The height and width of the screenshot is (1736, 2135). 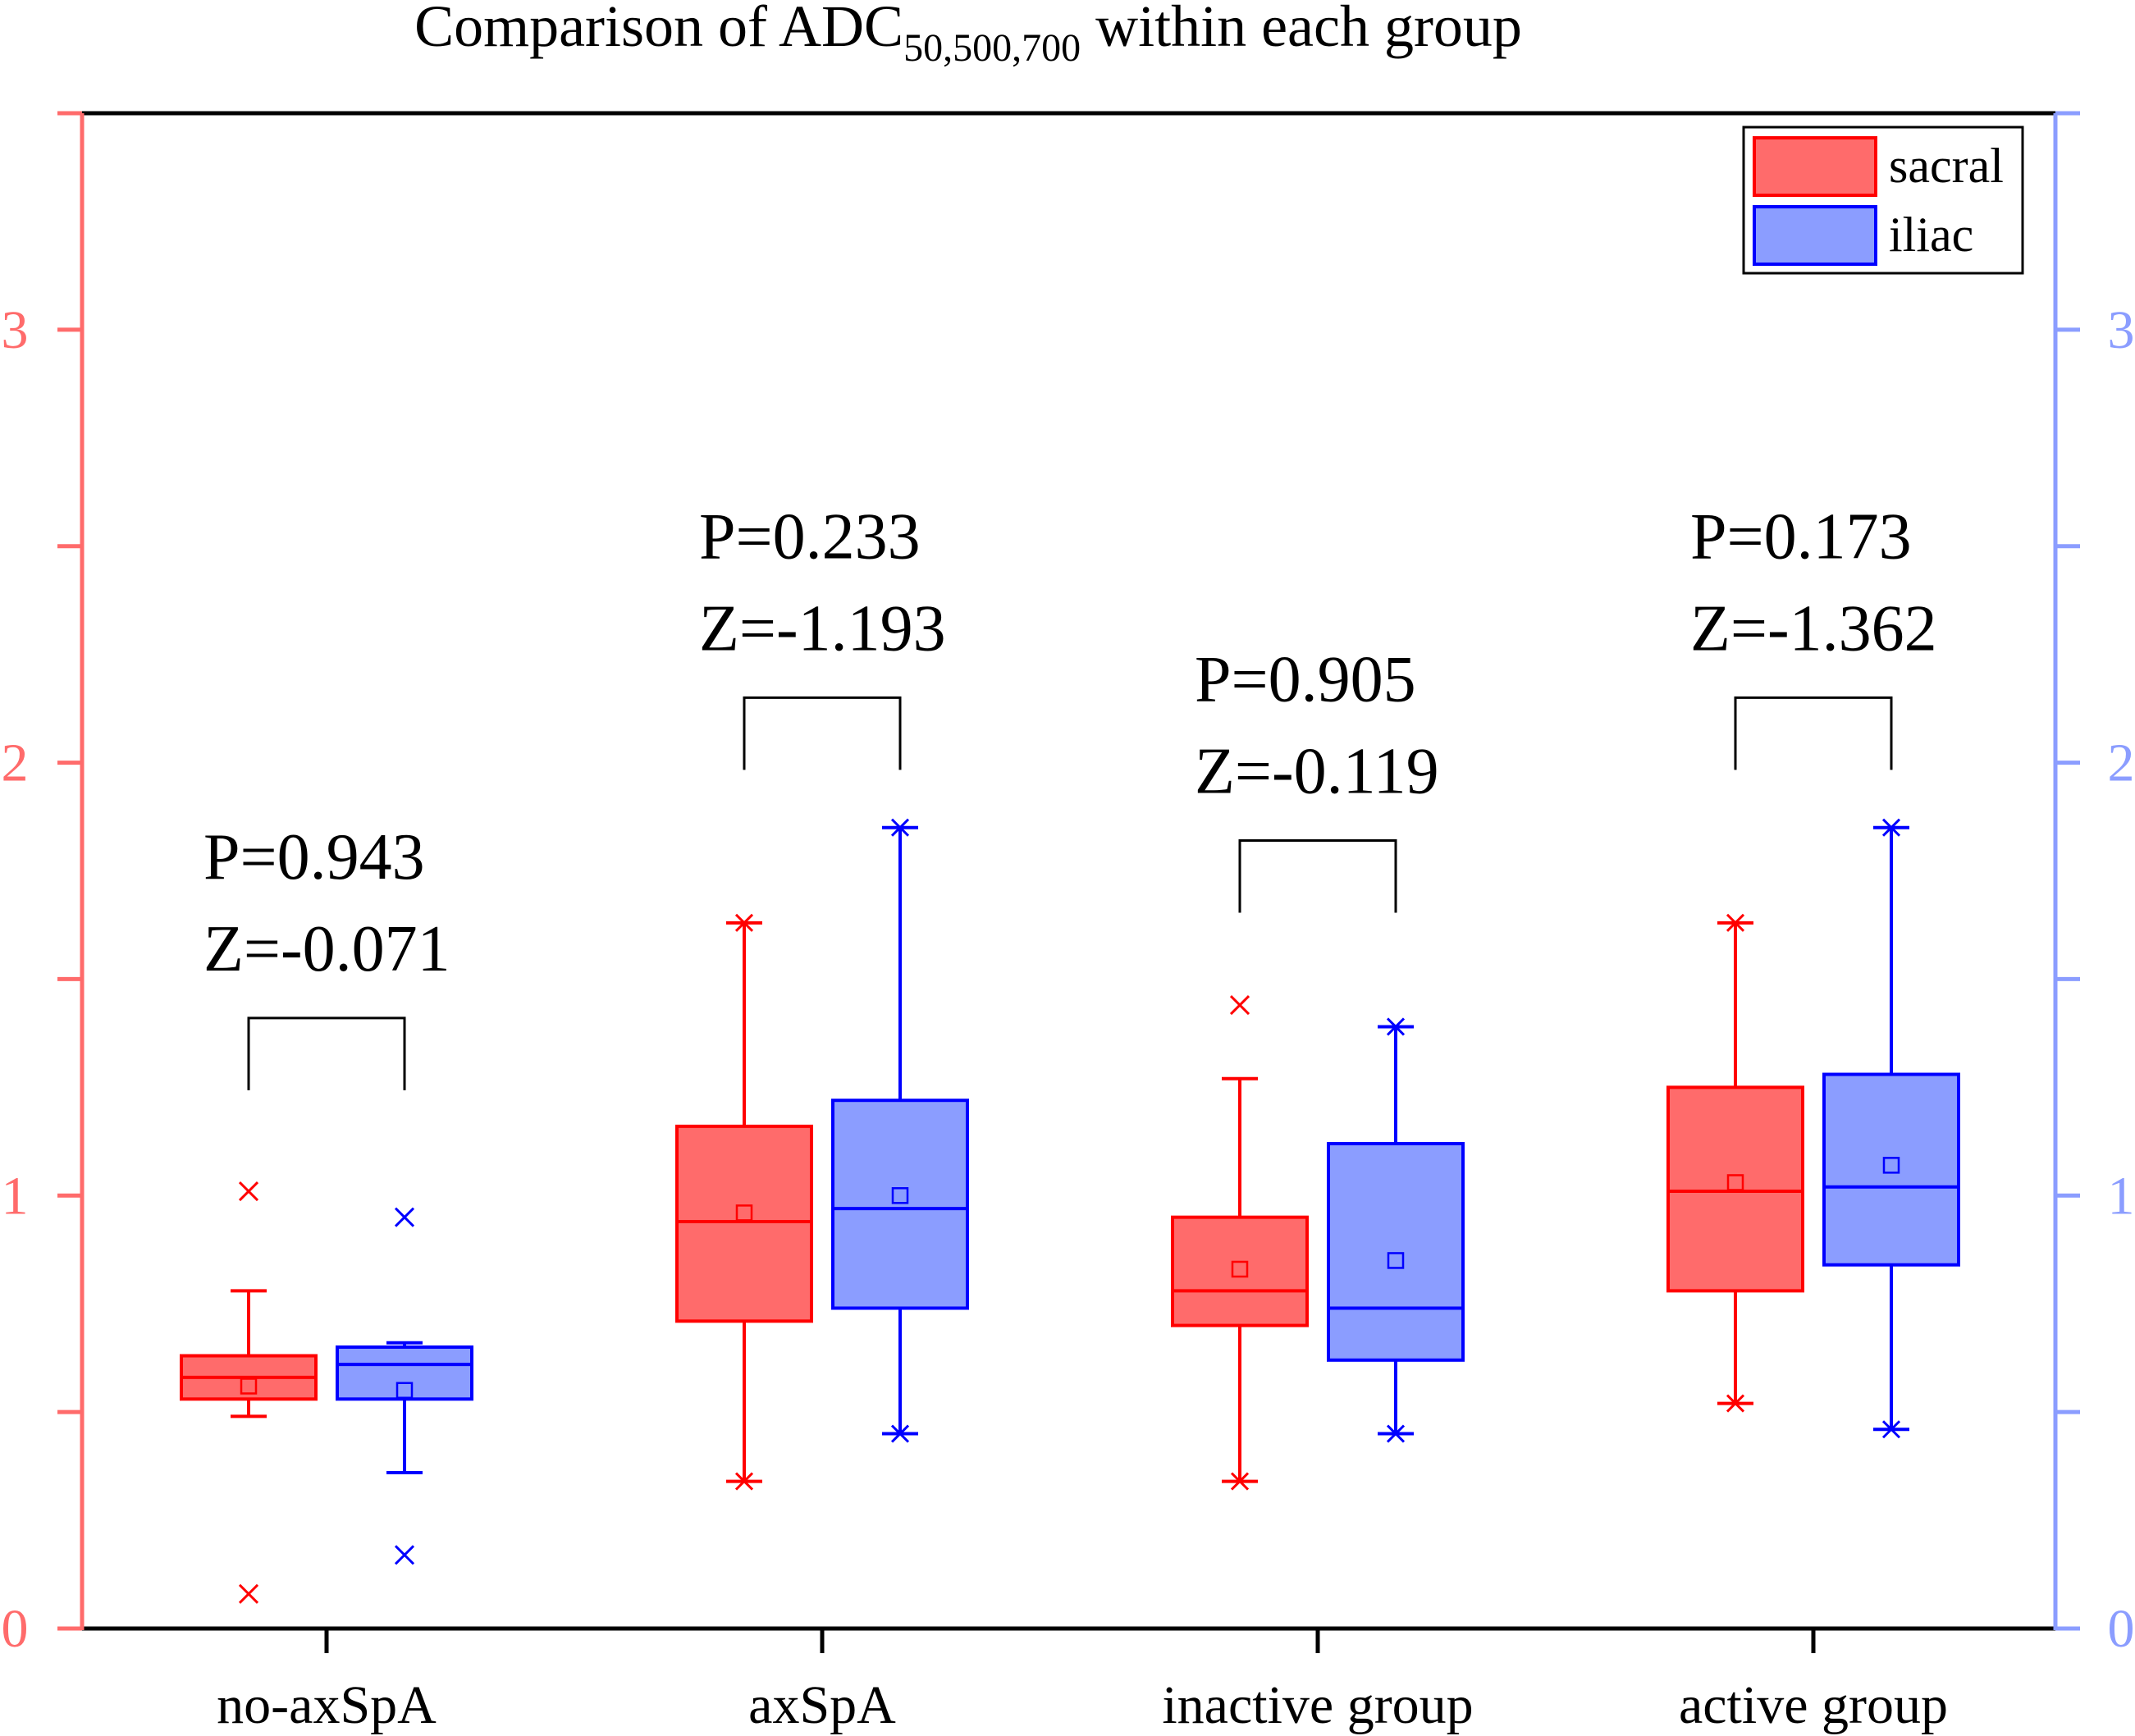 What do you see at coordinates (327, 949) in the screenshot?
I see `comparison-z-value: Z=-0.071` at bounding box center [327, 949].